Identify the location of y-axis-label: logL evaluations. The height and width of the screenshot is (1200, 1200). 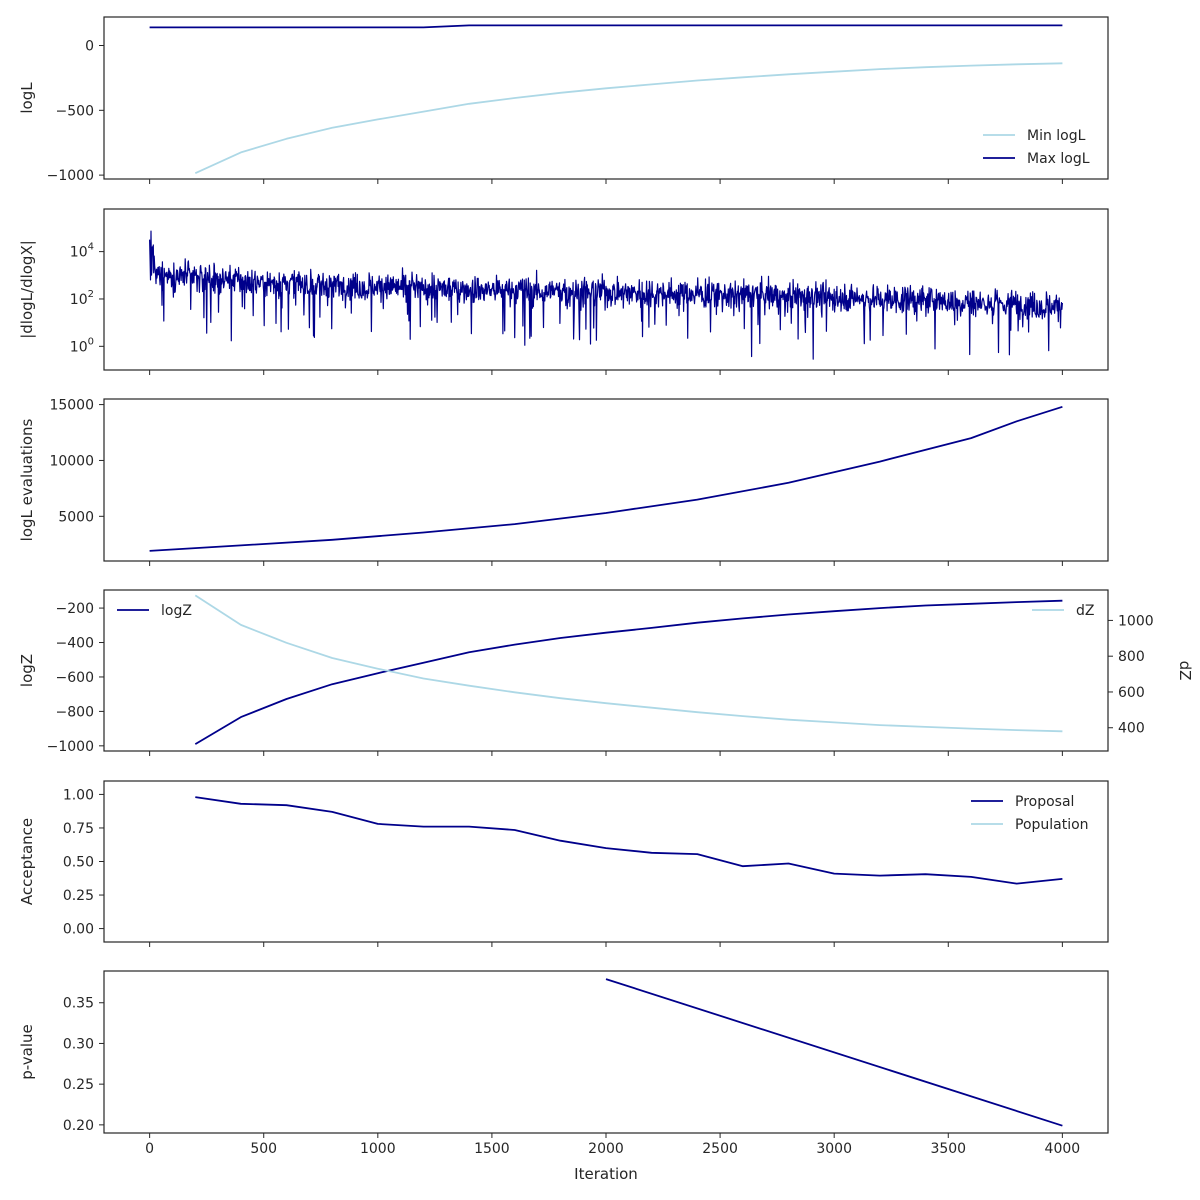
(27, 479).